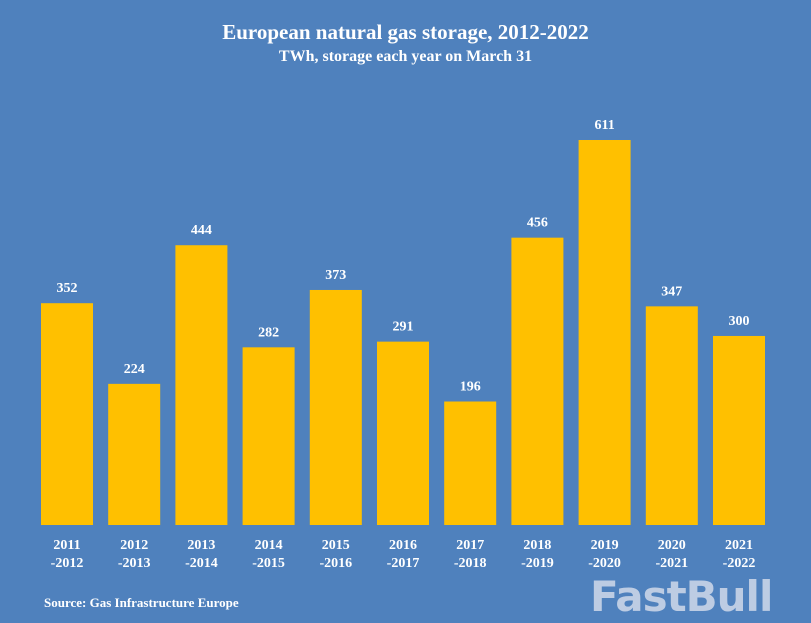  What do you see at coordinates (405, 32) in the screenshot?
I see `chart-title: European natural gas storage, 2012-2022` at bounding box center [405, 32].